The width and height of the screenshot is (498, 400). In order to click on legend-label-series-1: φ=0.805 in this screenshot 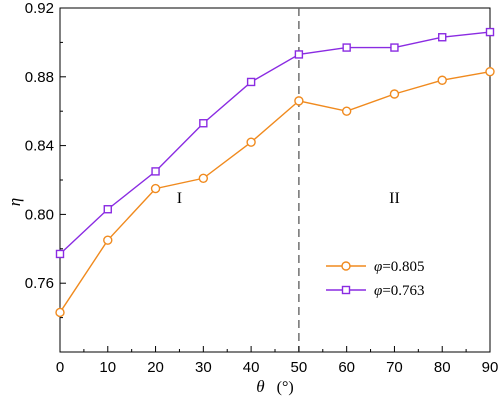, I will do `click(399, 267)`.